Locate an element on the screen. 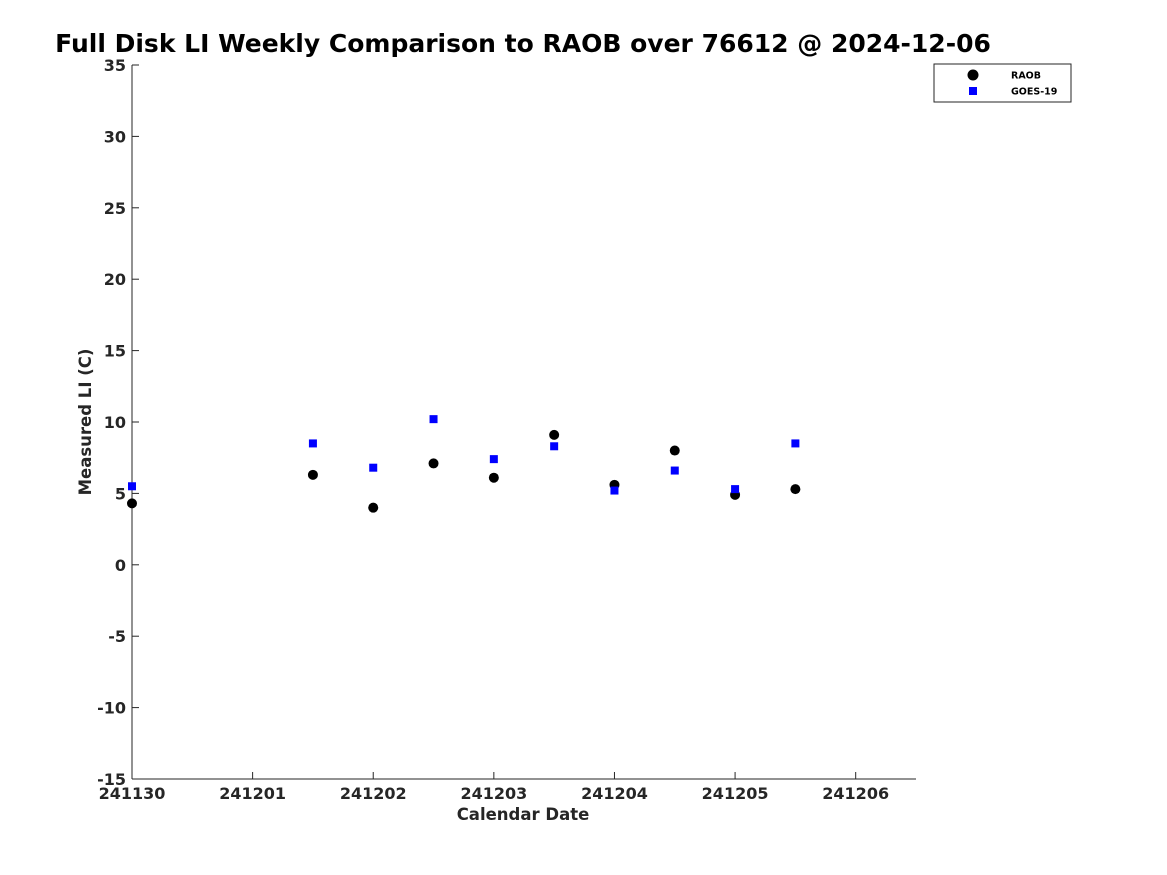 The height and width of the screenshot is (875, 1167). legend-raob-label: RAOB is located at coordinates (1026, 76).